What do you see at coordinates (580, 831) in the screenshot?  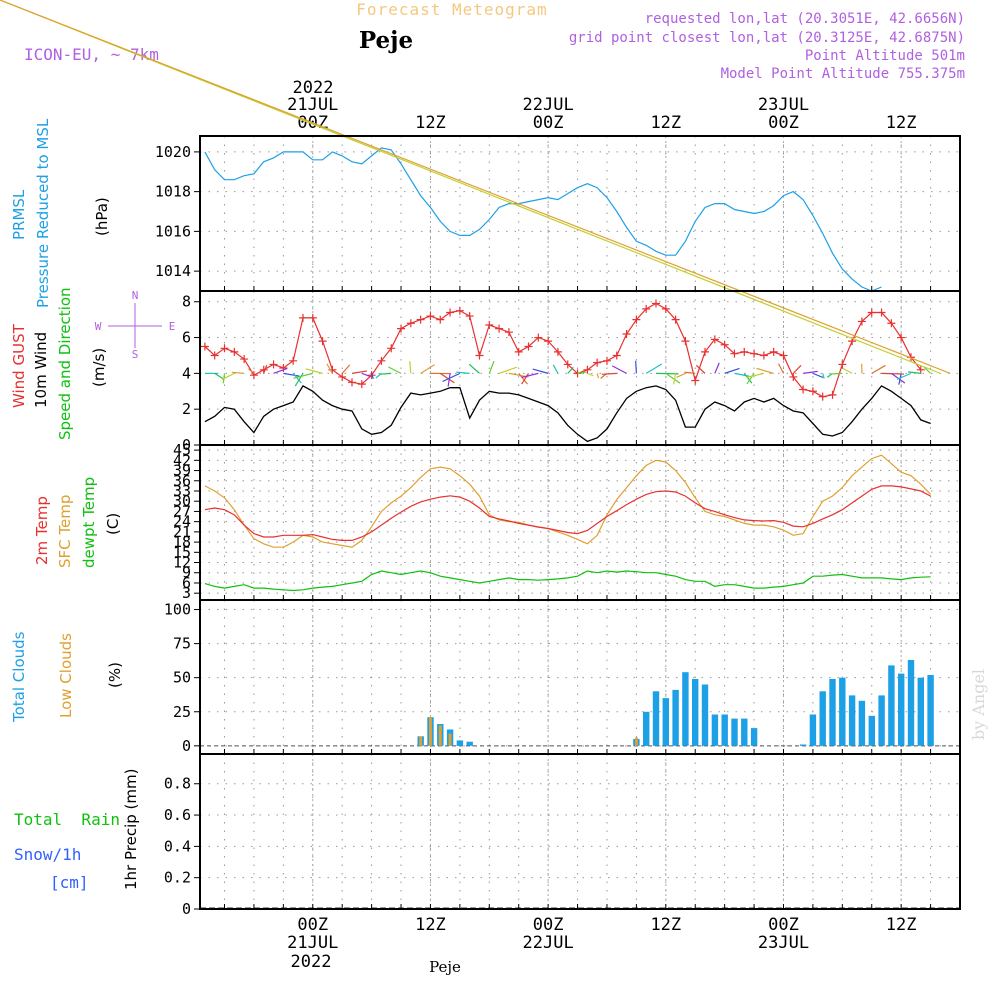 I see `precip-panel-frame` at bounding box center [580, 831].